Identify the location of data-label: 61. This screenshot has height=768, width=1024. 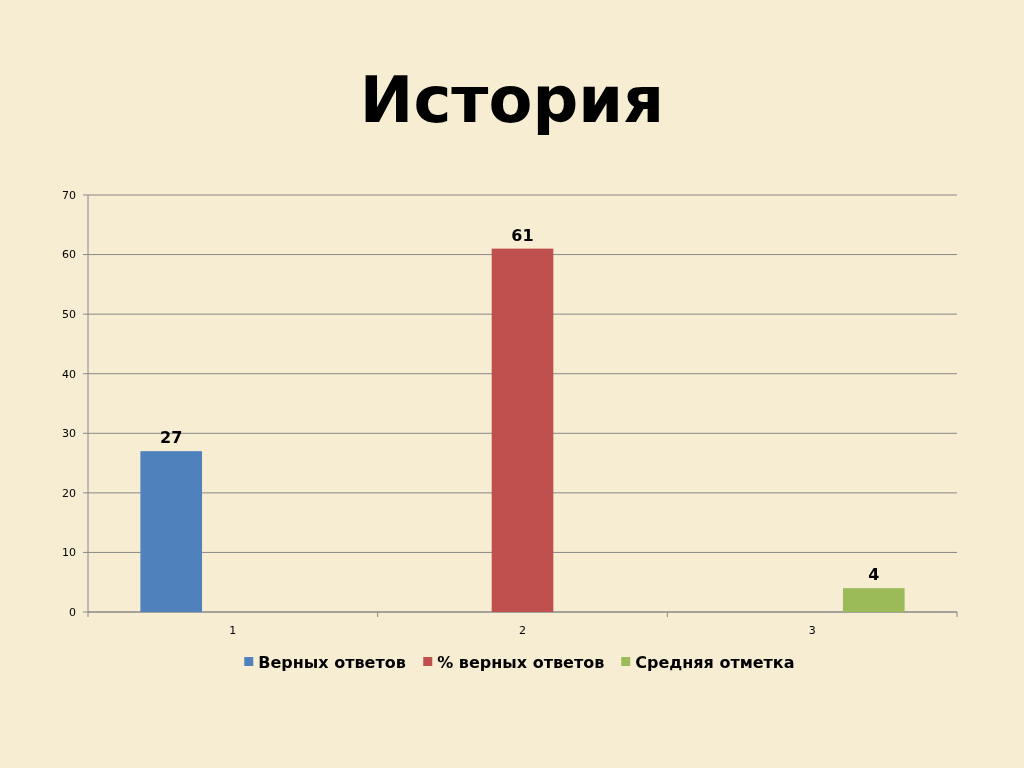
(522, 235).